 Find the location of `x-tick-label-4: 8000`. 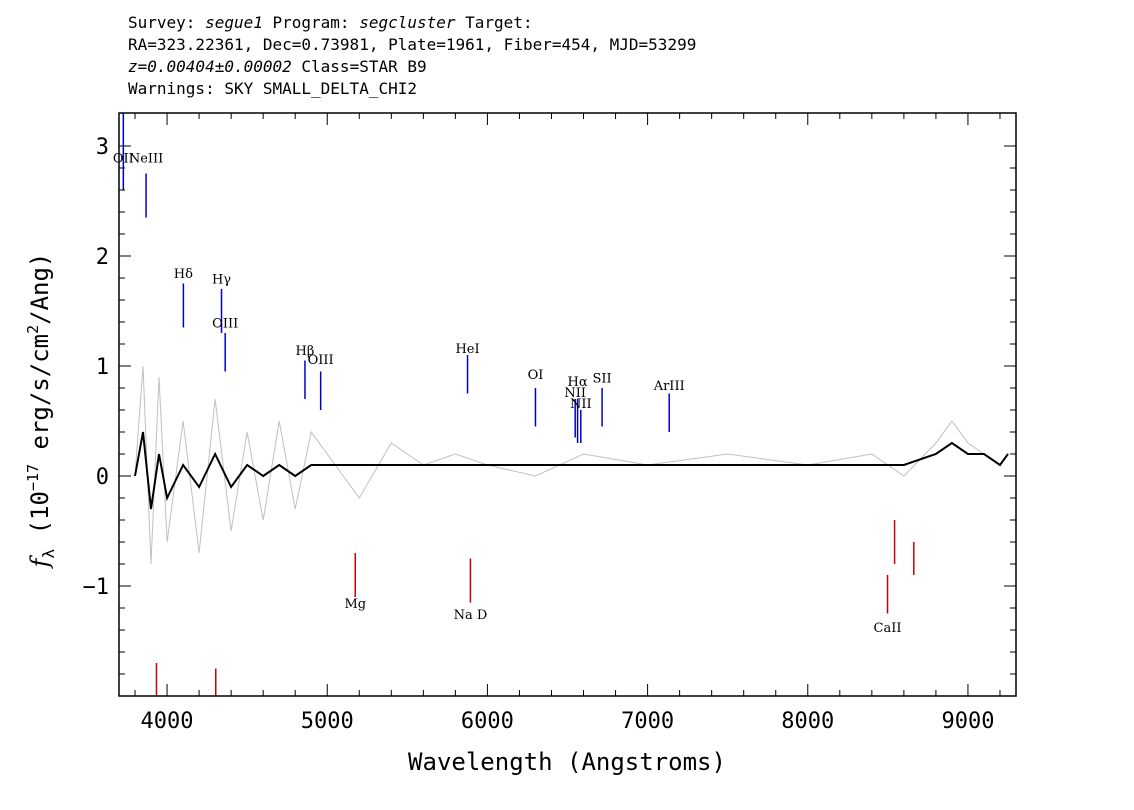

x-tick-label-4: 8000 is located at coordinates (807, 721).